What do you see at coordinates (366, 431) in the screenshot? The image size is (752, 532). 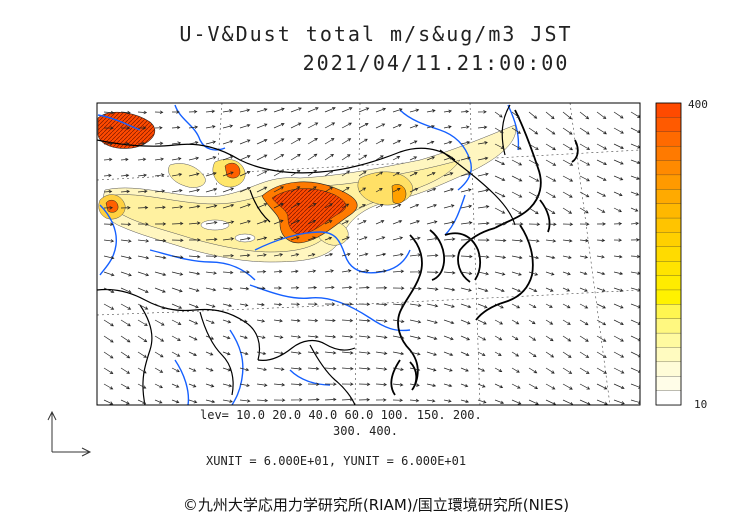 I see `contour-levels-continued: 300. 400.` at bounding box center [366, 431].